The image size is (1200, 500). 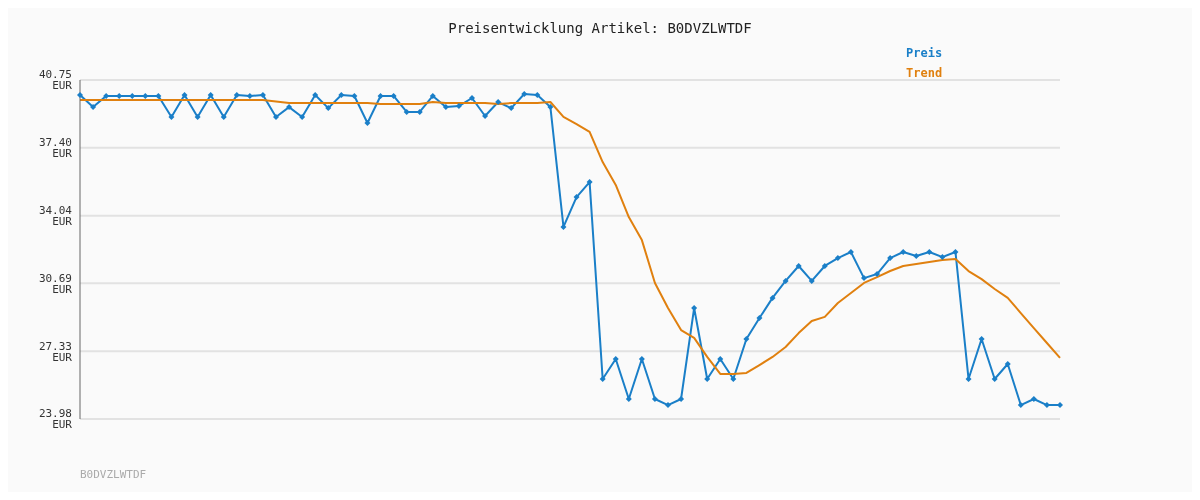 I want to click on y-tick-label: 37.40 EUR, so click(x=55, y=148).